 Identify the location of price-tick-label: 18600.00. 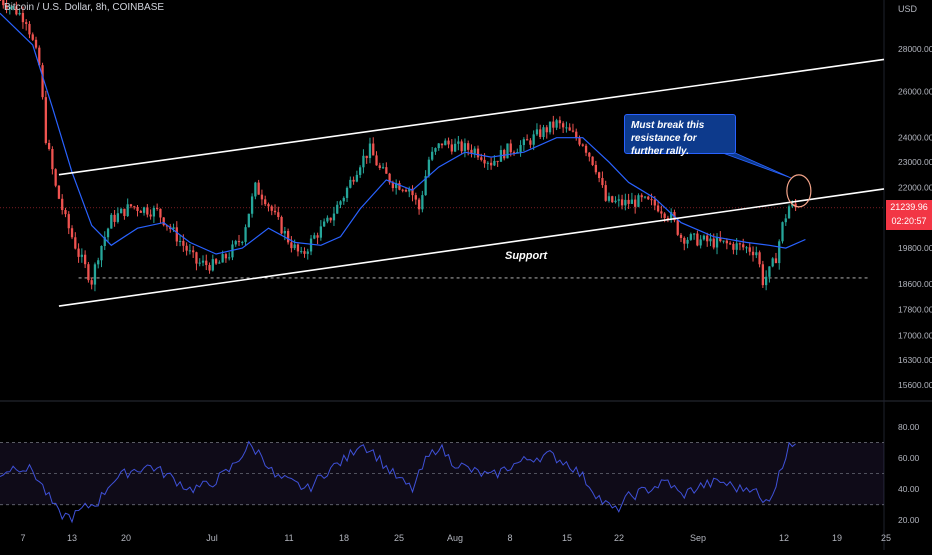
(915, 284).